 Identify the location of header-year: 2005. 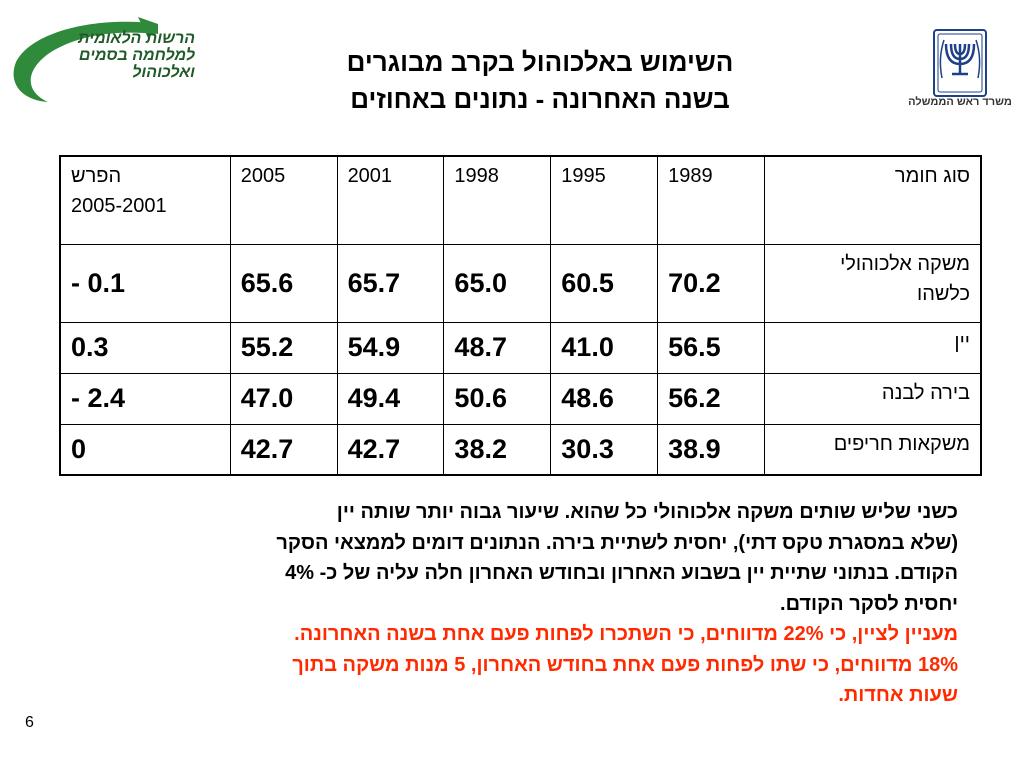
(283, 200).